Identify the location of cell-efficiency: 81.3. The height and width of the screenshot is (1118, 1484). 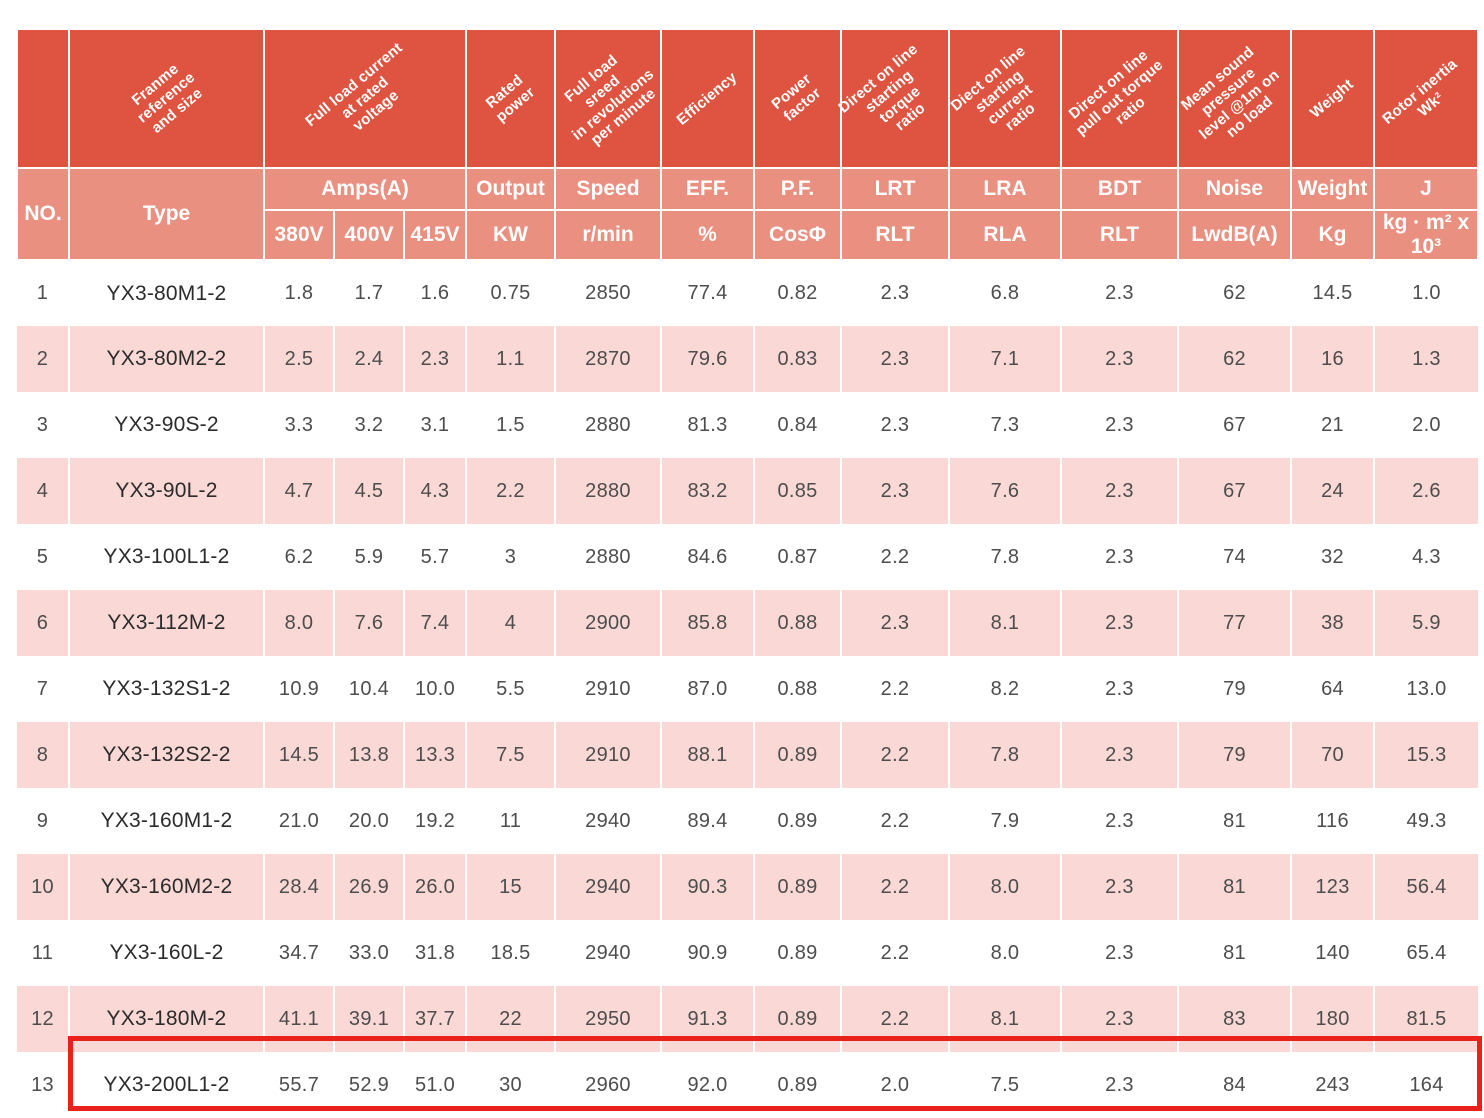
(708, 425).